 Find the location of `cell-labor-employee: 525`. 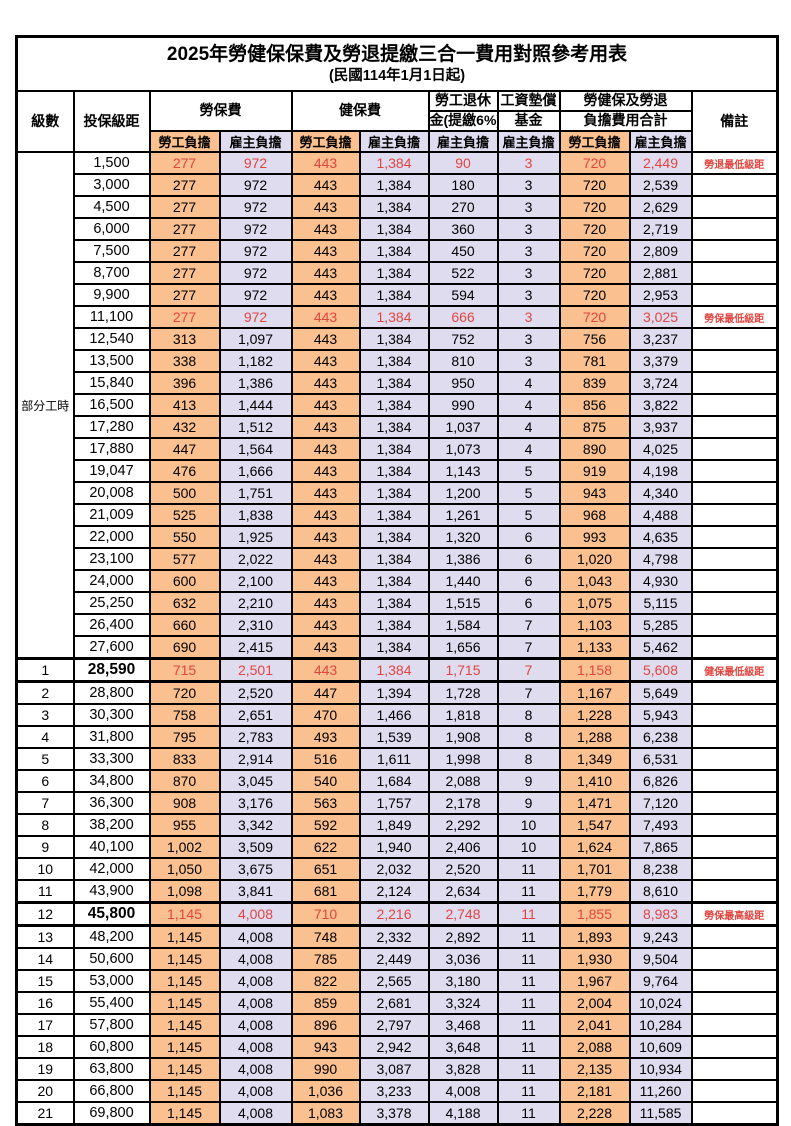

cell-labor-employee: 525 is located at coordinates (184, 515).